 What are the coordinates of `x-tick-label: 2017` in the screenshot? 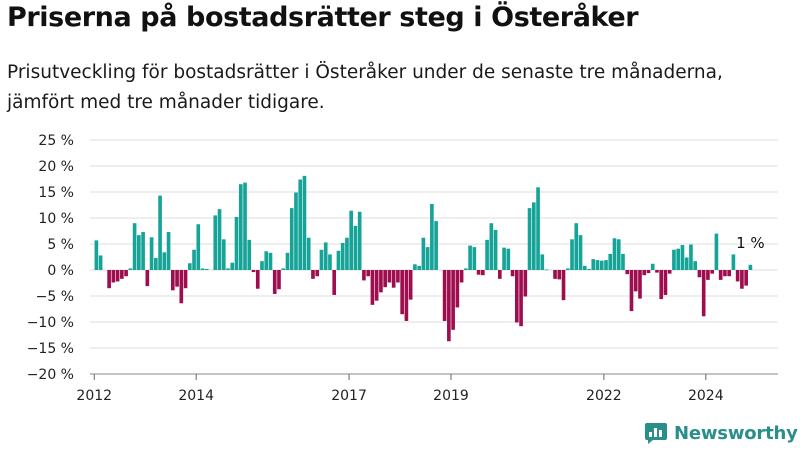 It's located at (349, 396).